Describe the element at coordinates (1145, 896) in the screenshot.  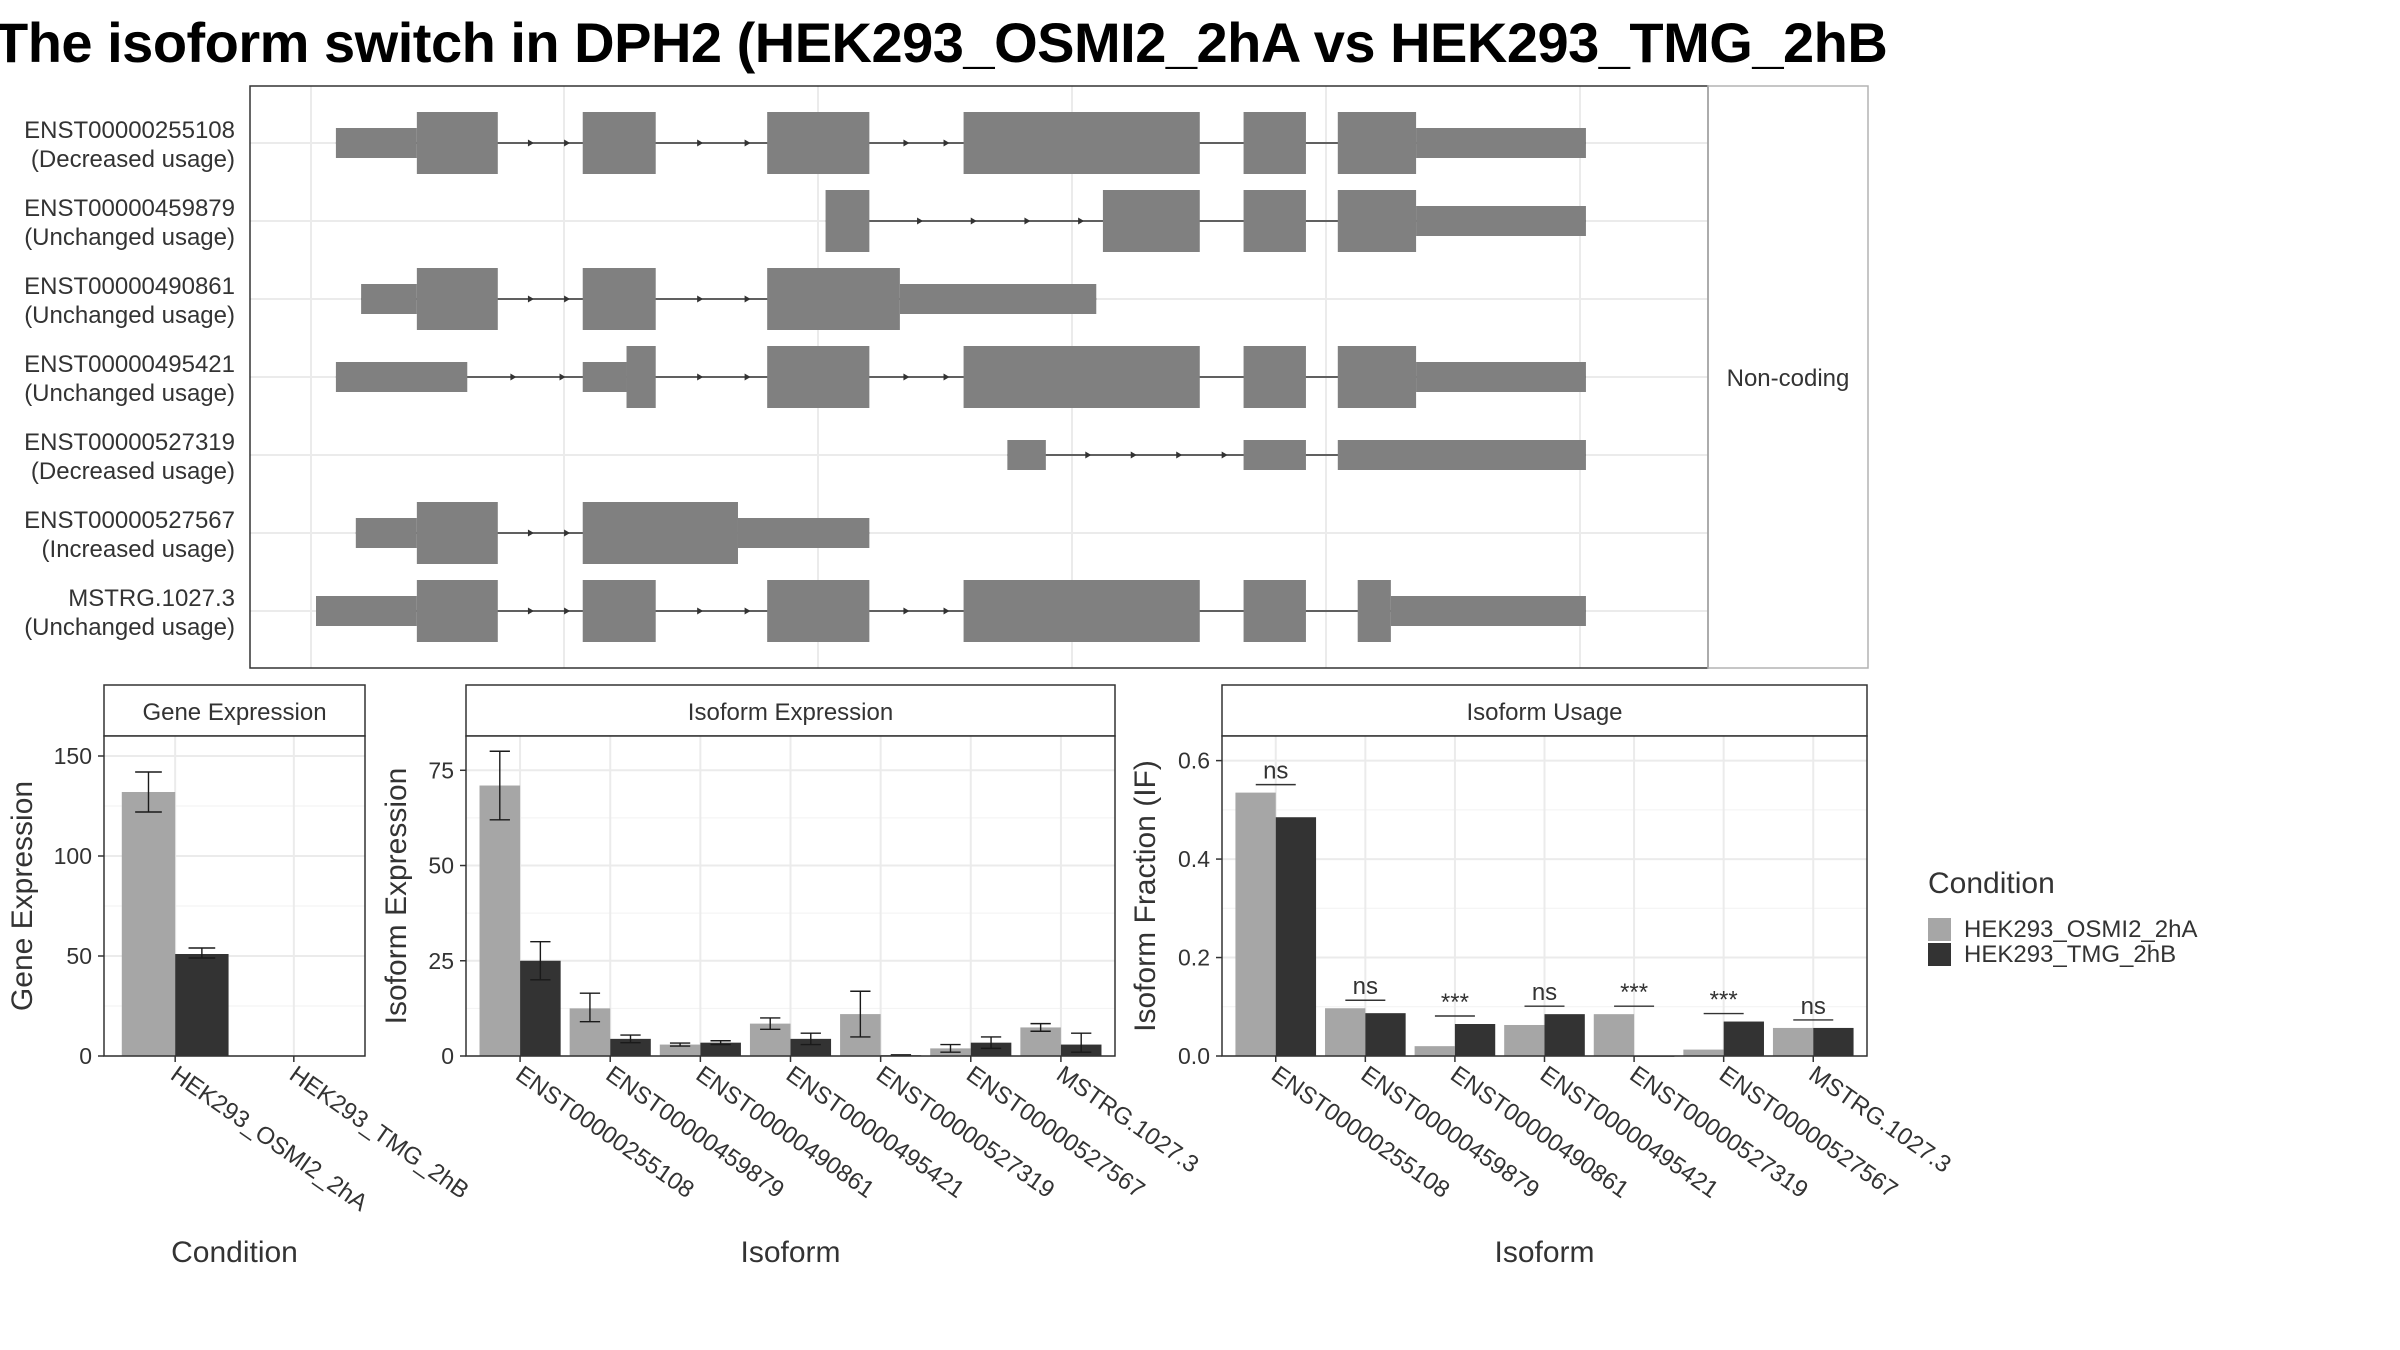
I see `y-axis-title: Isoform Fraction (IF)` at that location.